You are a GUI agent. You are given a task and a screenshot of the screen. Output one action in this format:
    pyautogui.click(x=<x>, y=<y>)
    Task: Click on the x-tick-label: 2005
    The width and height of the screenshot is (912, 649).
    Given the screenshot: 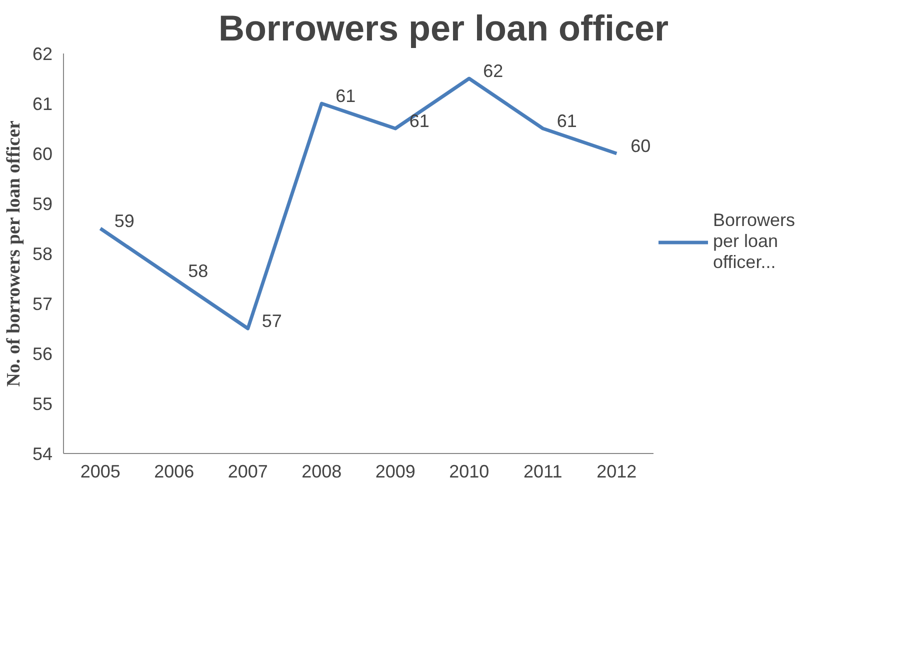 What is the action you would take?
    pyautogui.click(x=100, y=472)
    